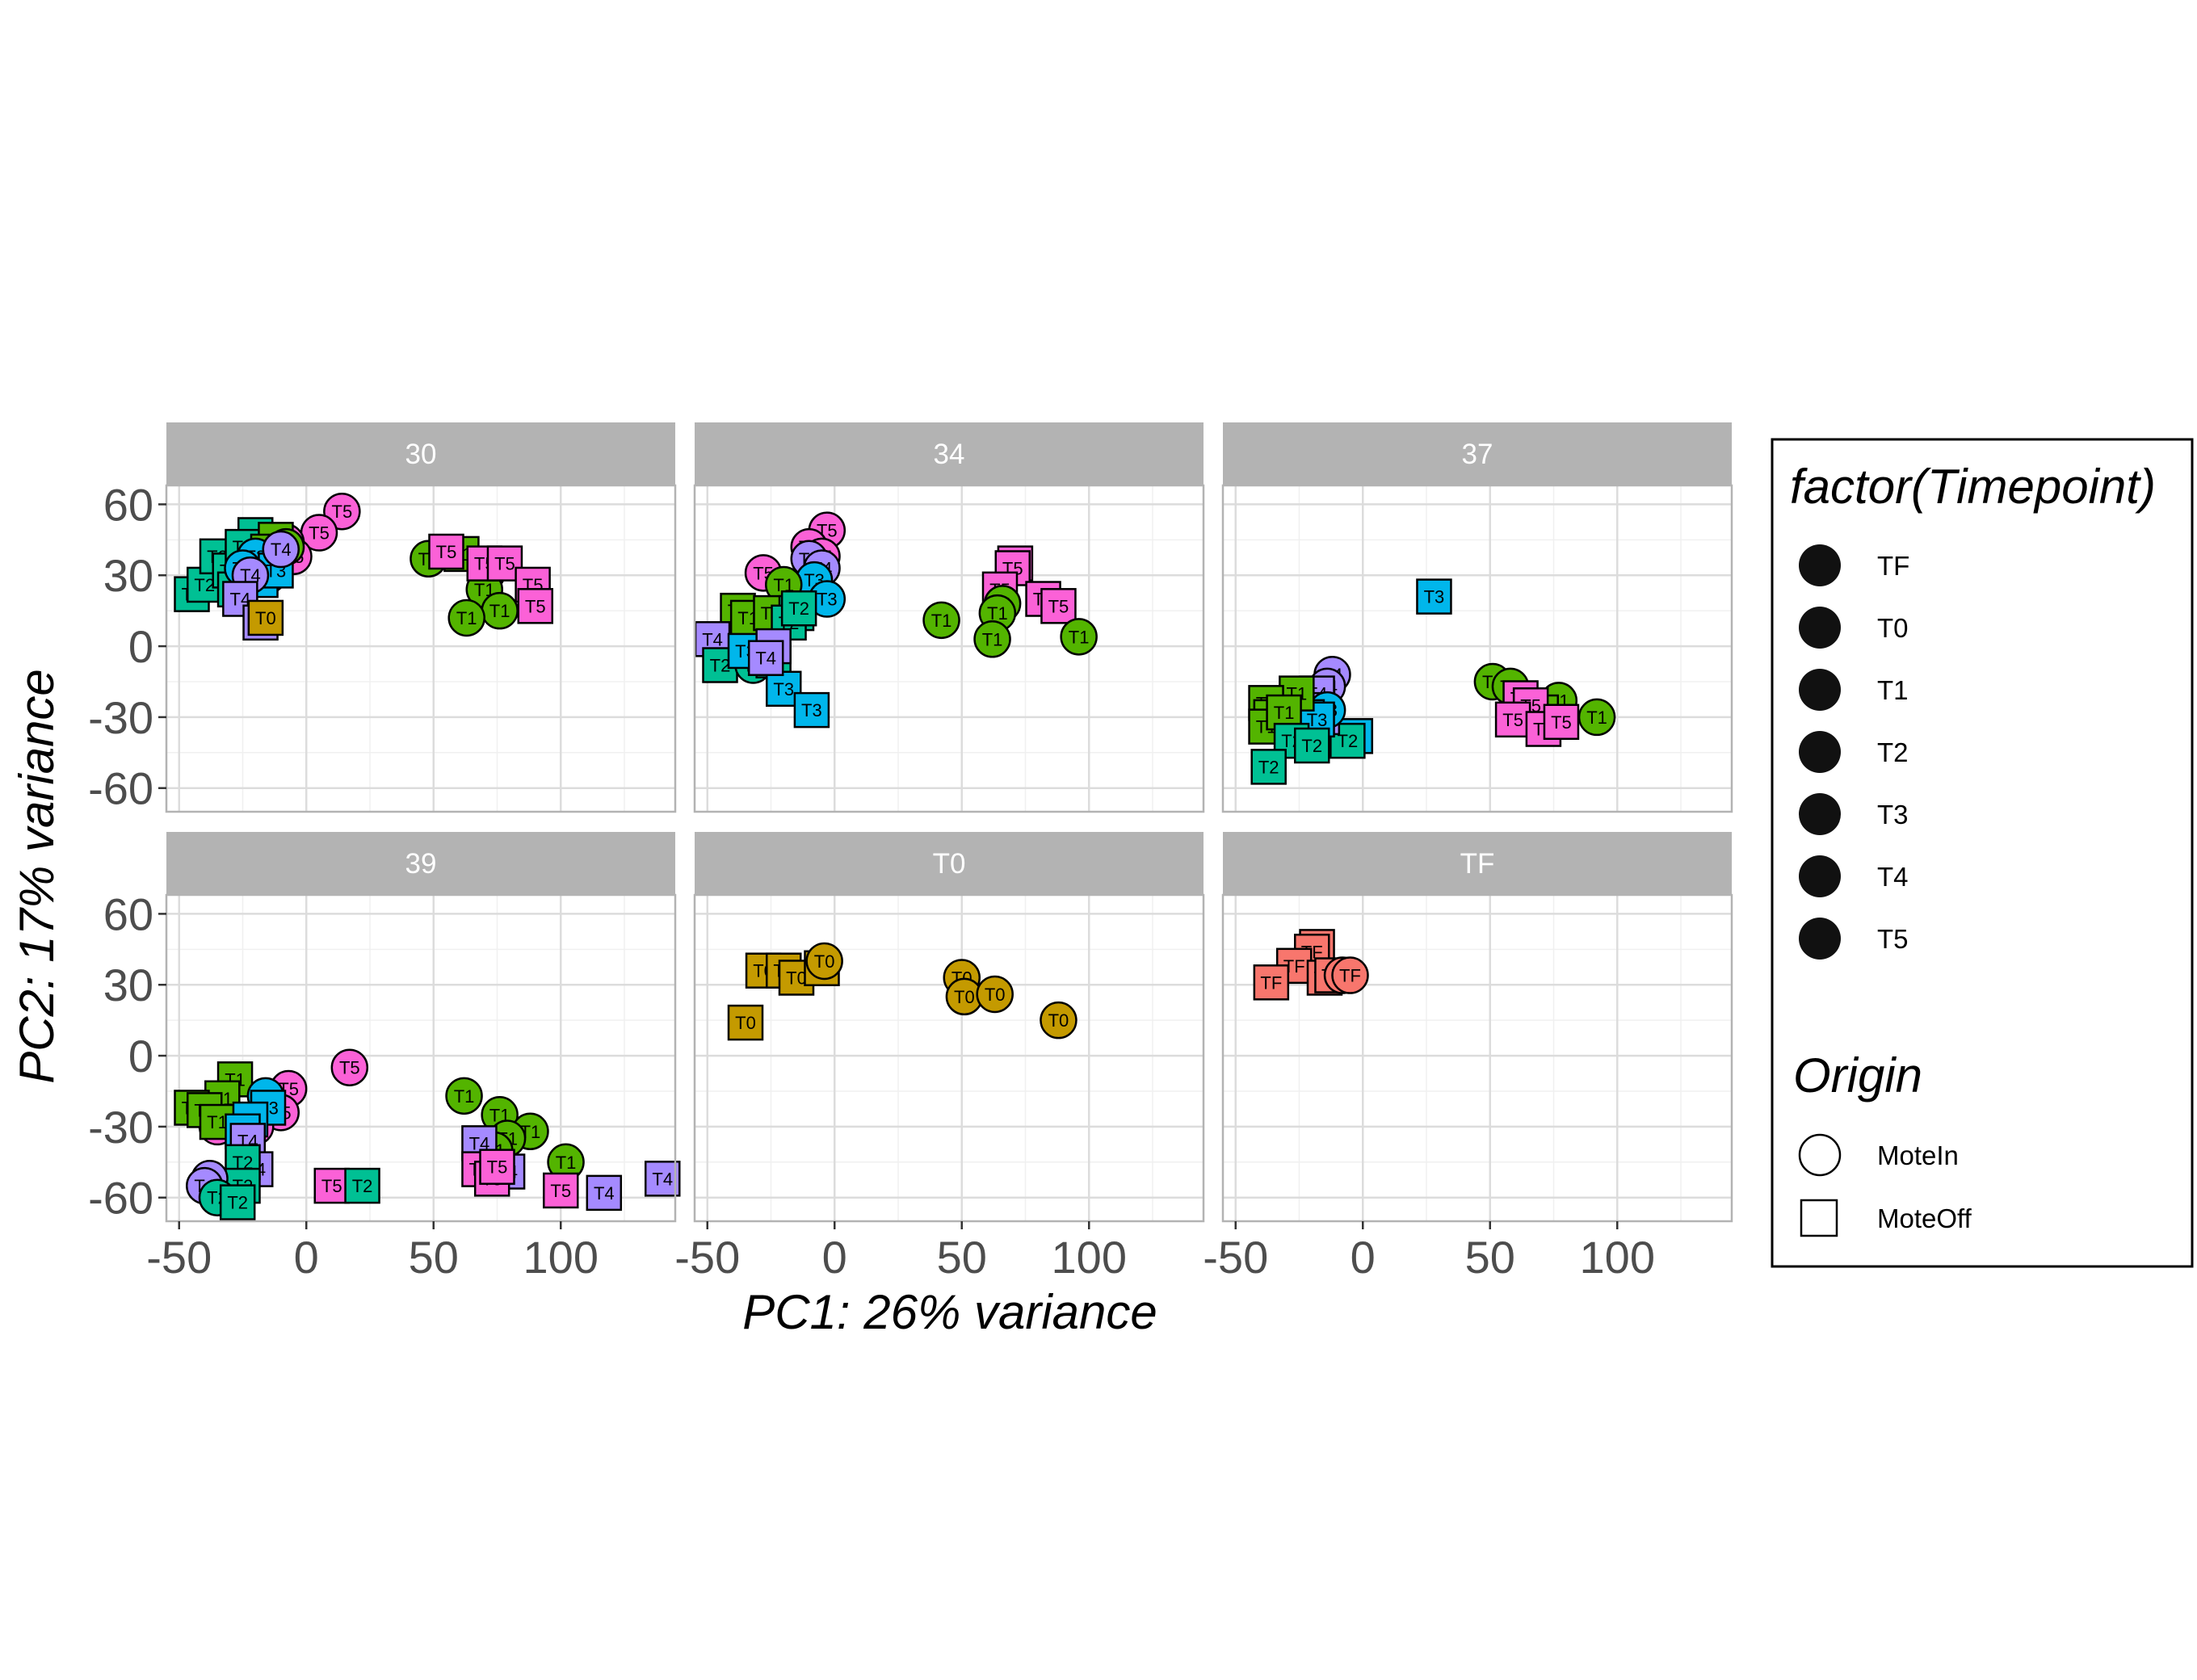 This screenshot has height=1680, width=2197. What do you see at coordinates (1893, 690) in the screenshot?
I see `legend-label-t1: T1` at bounding box center [1893, 690].